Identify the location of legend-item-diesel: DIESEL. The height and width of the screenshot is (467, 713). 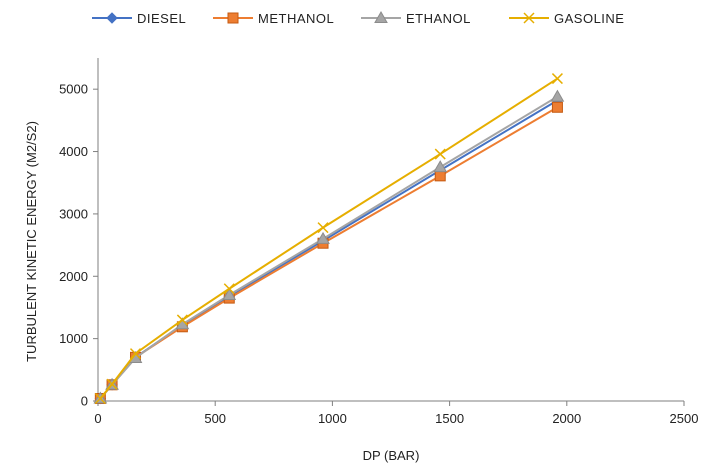
(139, 18).